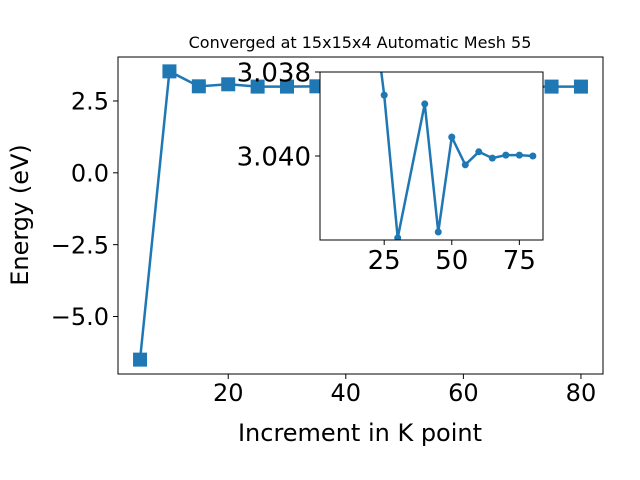 This screenshot has height=480, width=640. What do you see at coordinates (384, 261) in the screenshot?
I see `x-tick-label: 25` at bounding box center [384, 261].